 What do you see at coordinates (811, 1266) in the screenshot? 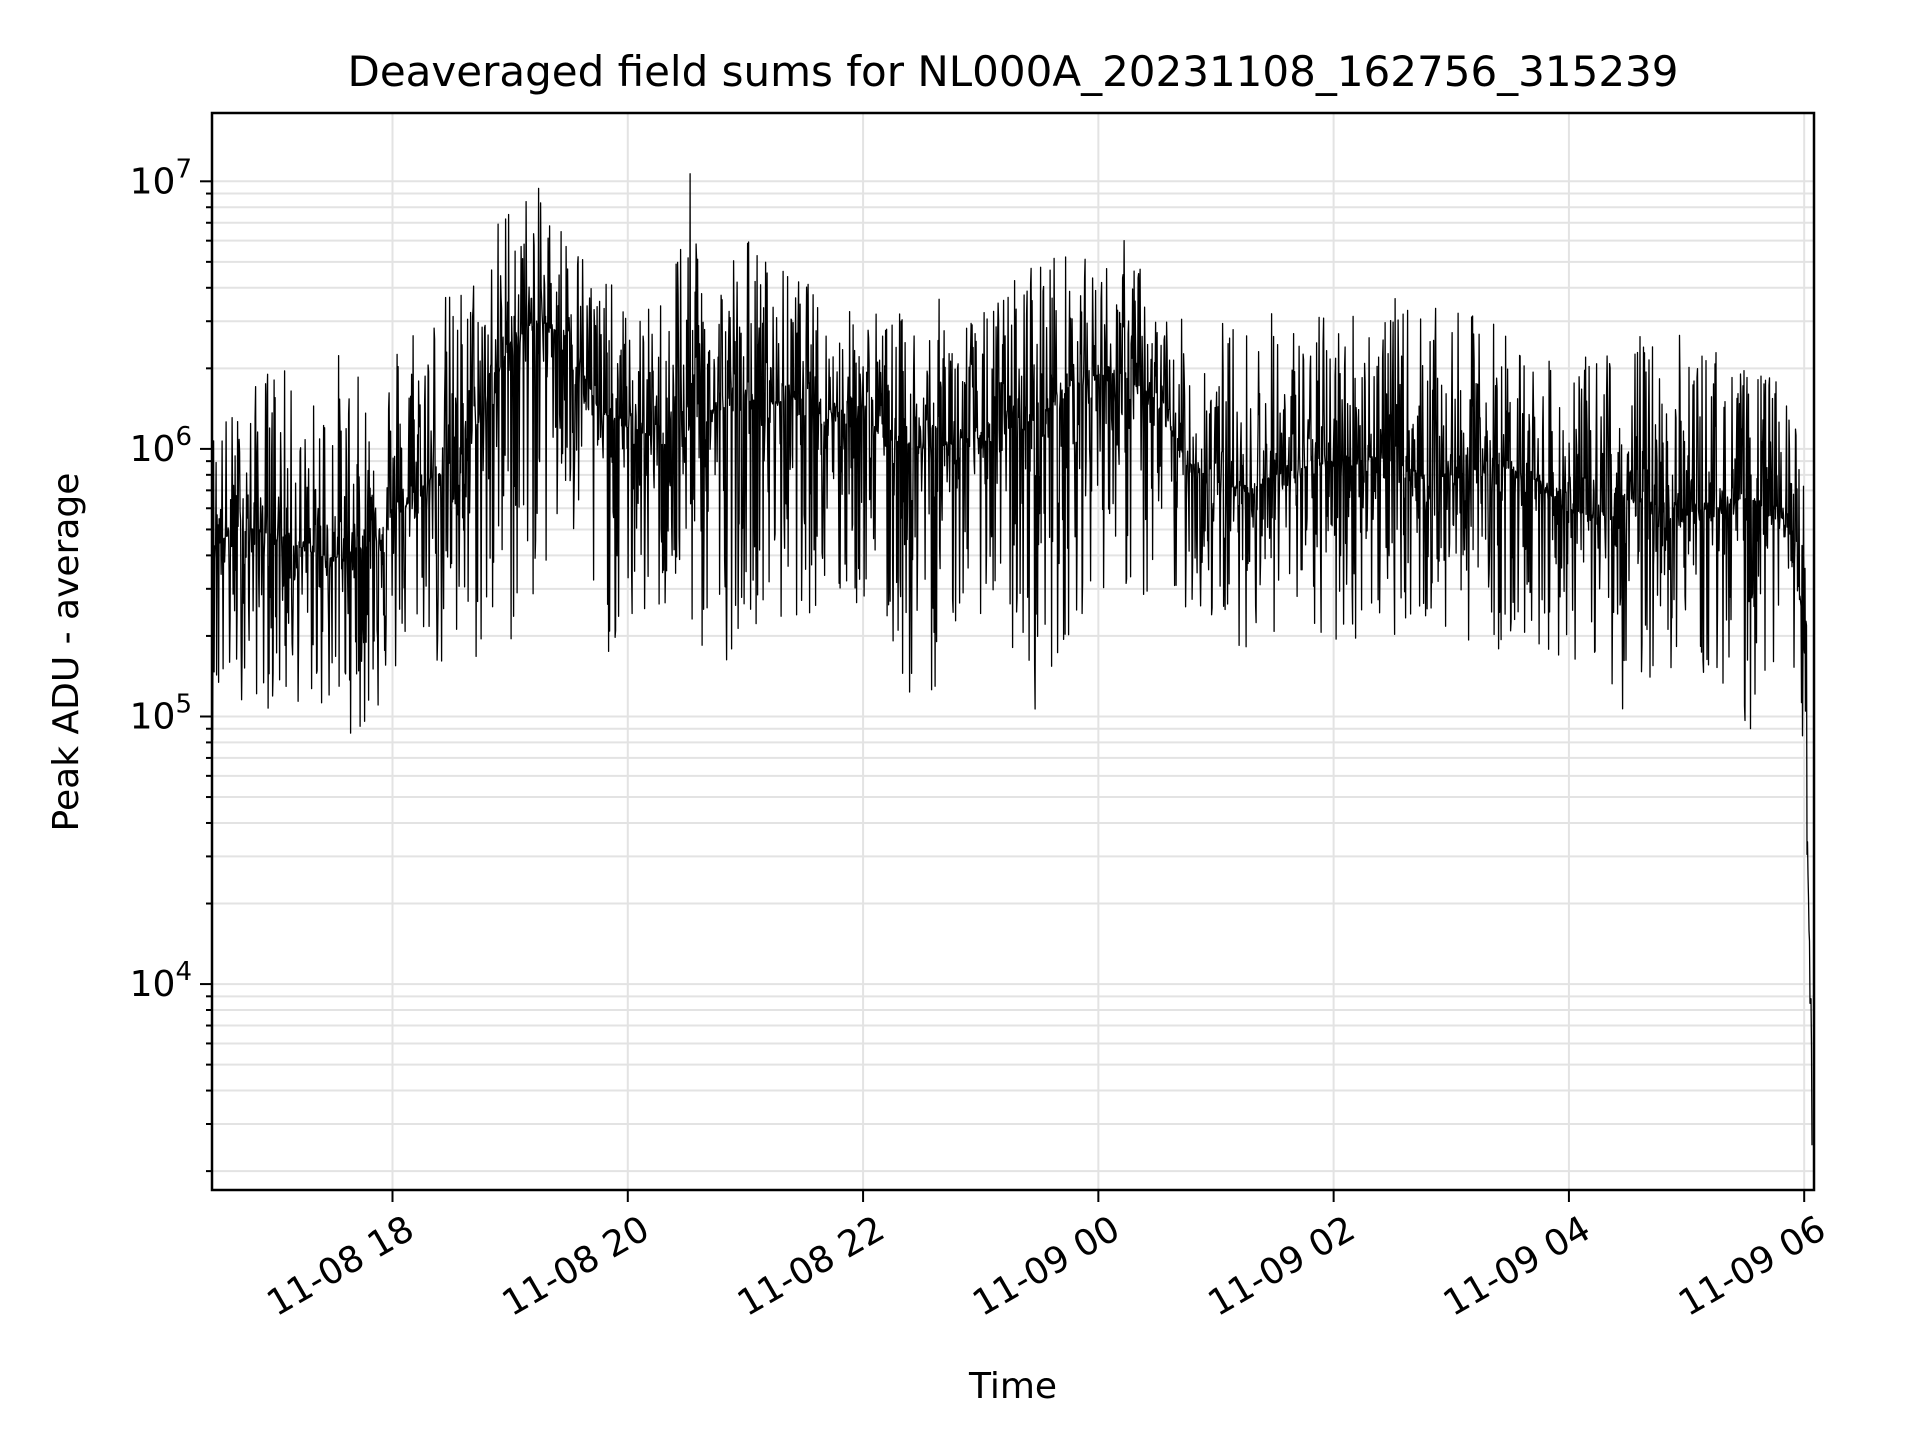
I see `x-tick-label: 11-08 22` at bounding box center [811, 1266].